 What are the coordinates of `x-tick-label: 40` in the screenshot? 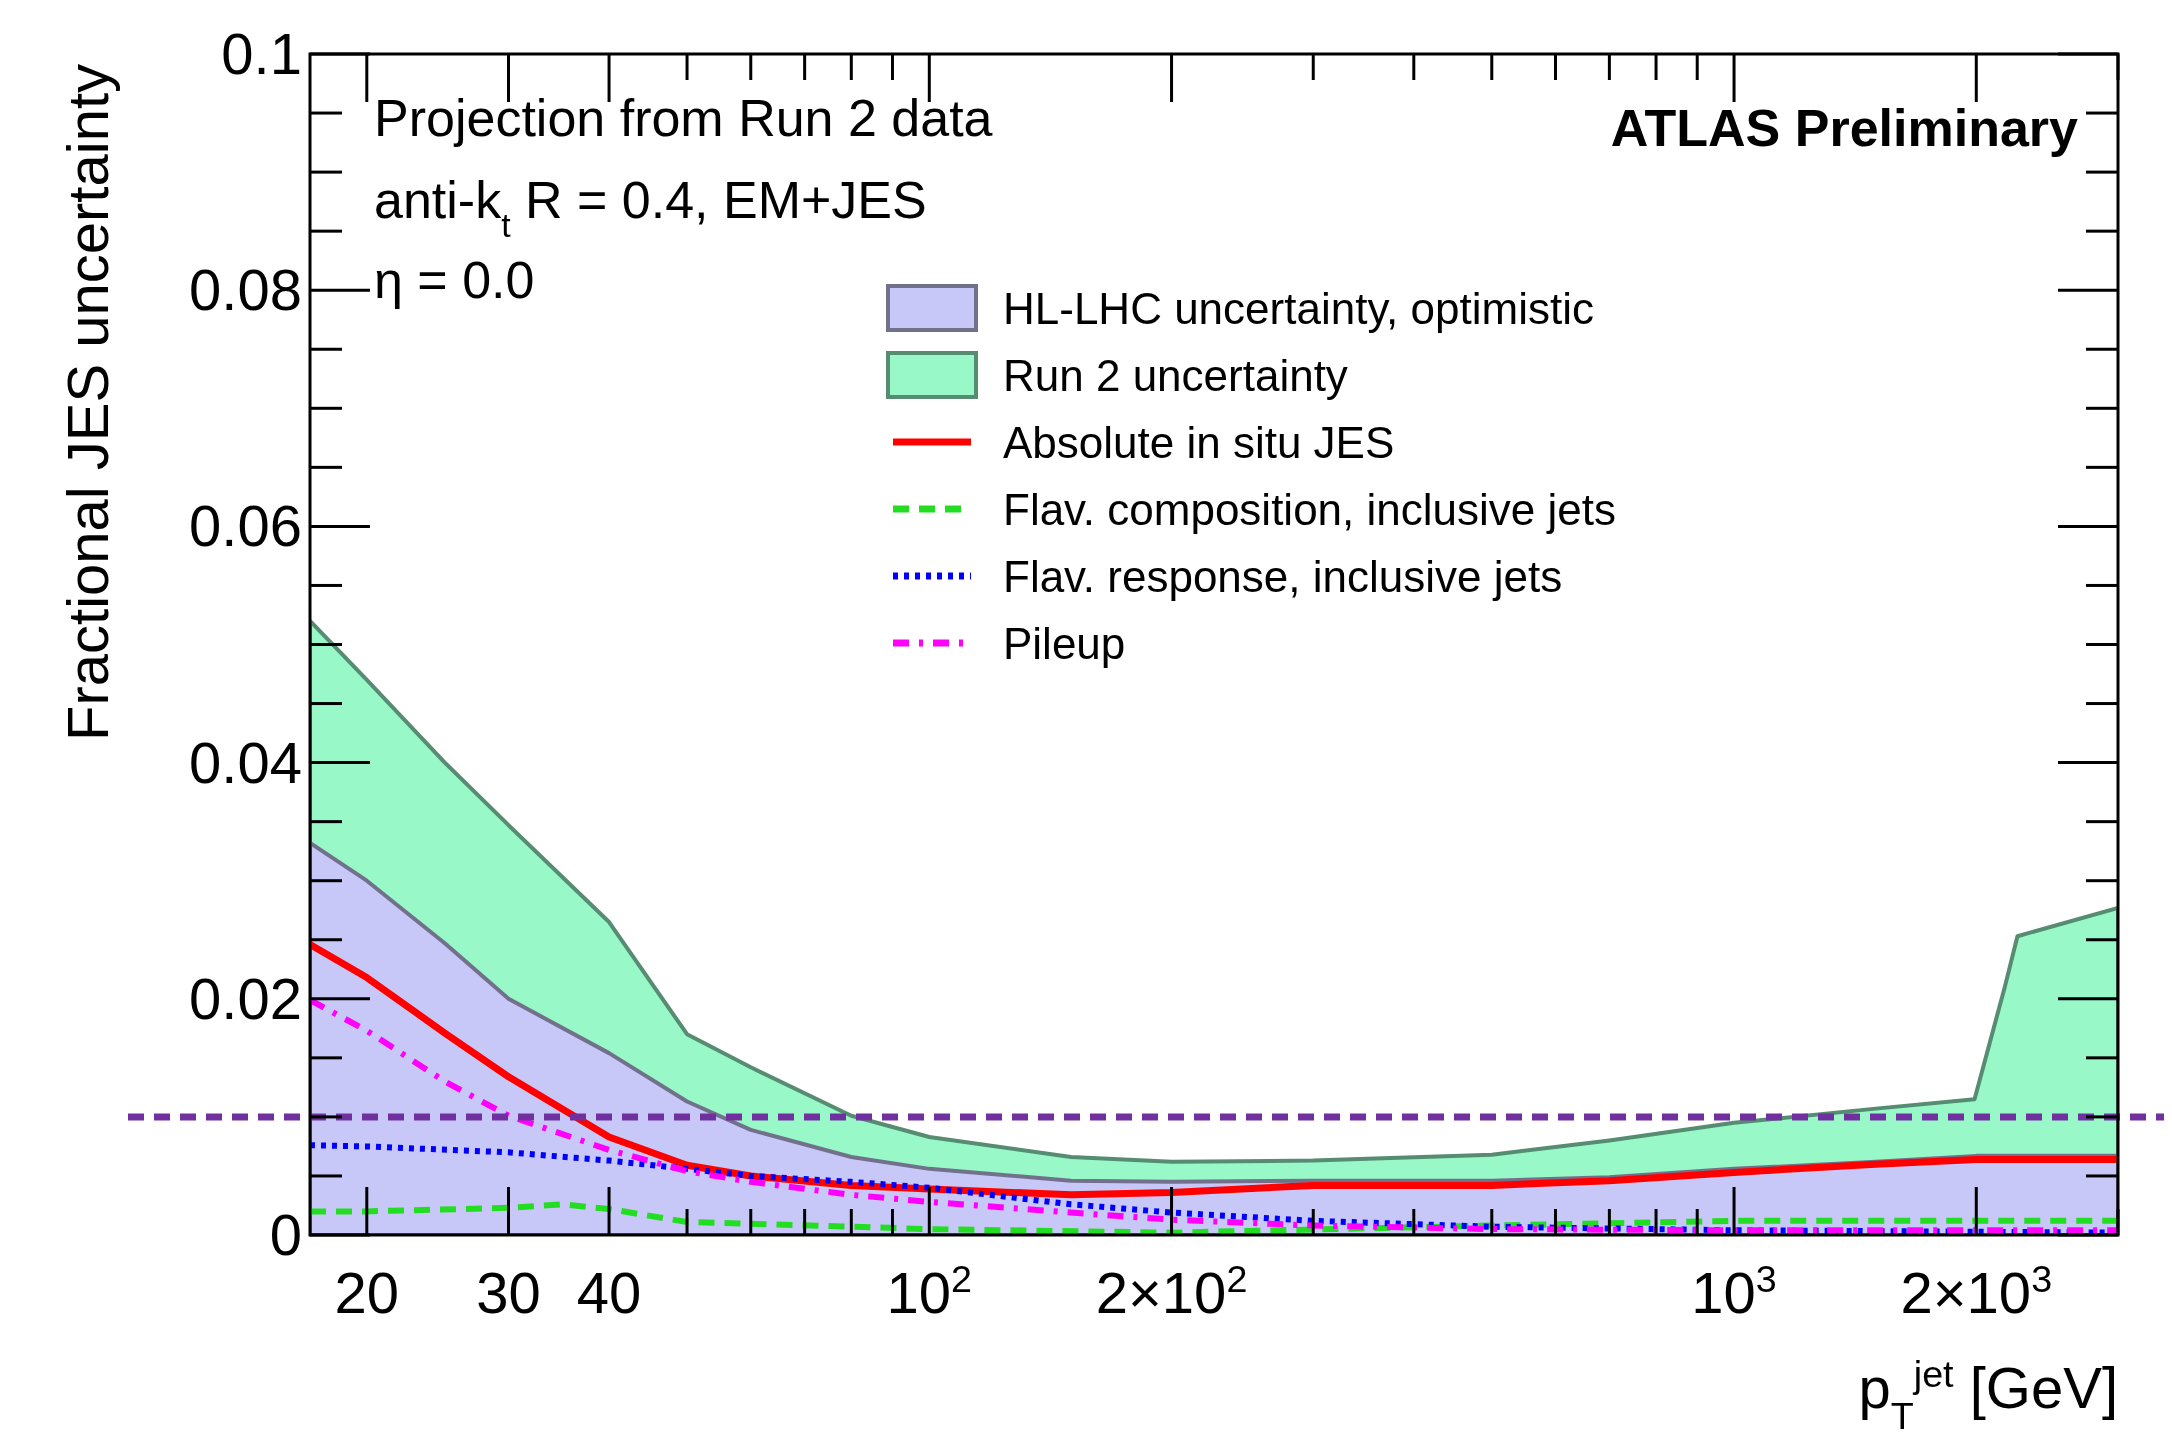 It's located at (609, 1292).